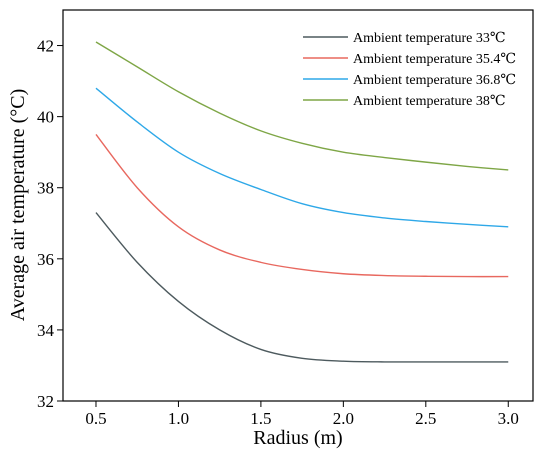 The image size is (550, 453). I want to click on y-tick-label: 36, so click(45, 259).